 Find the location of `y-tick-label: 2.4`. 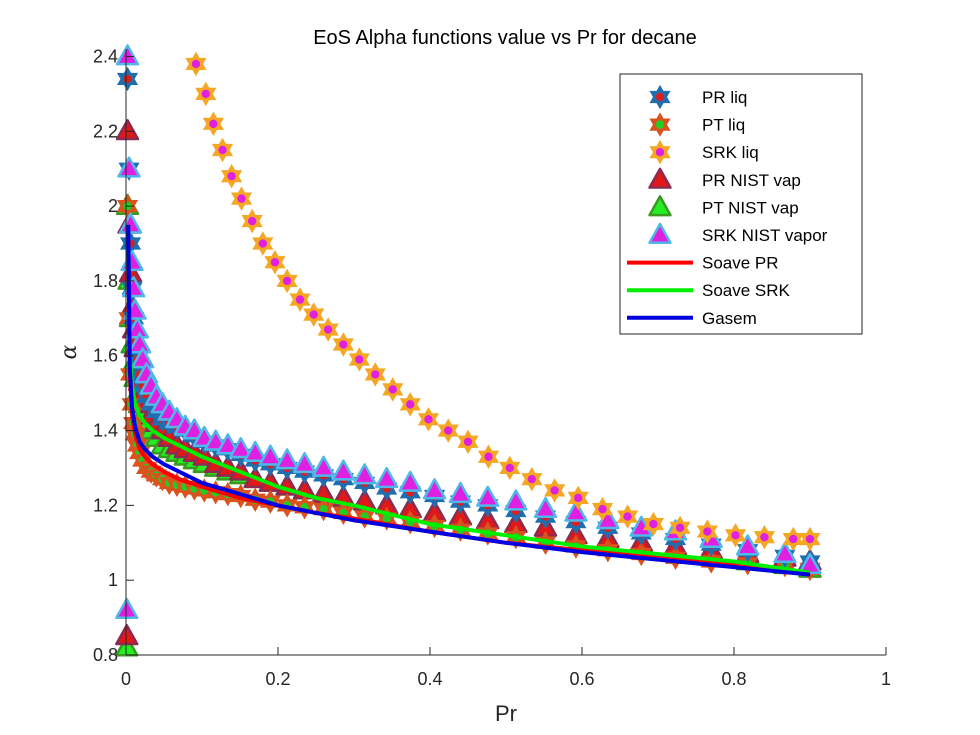

y-tick-label: 2.4 is located at coordinates (105, 56).